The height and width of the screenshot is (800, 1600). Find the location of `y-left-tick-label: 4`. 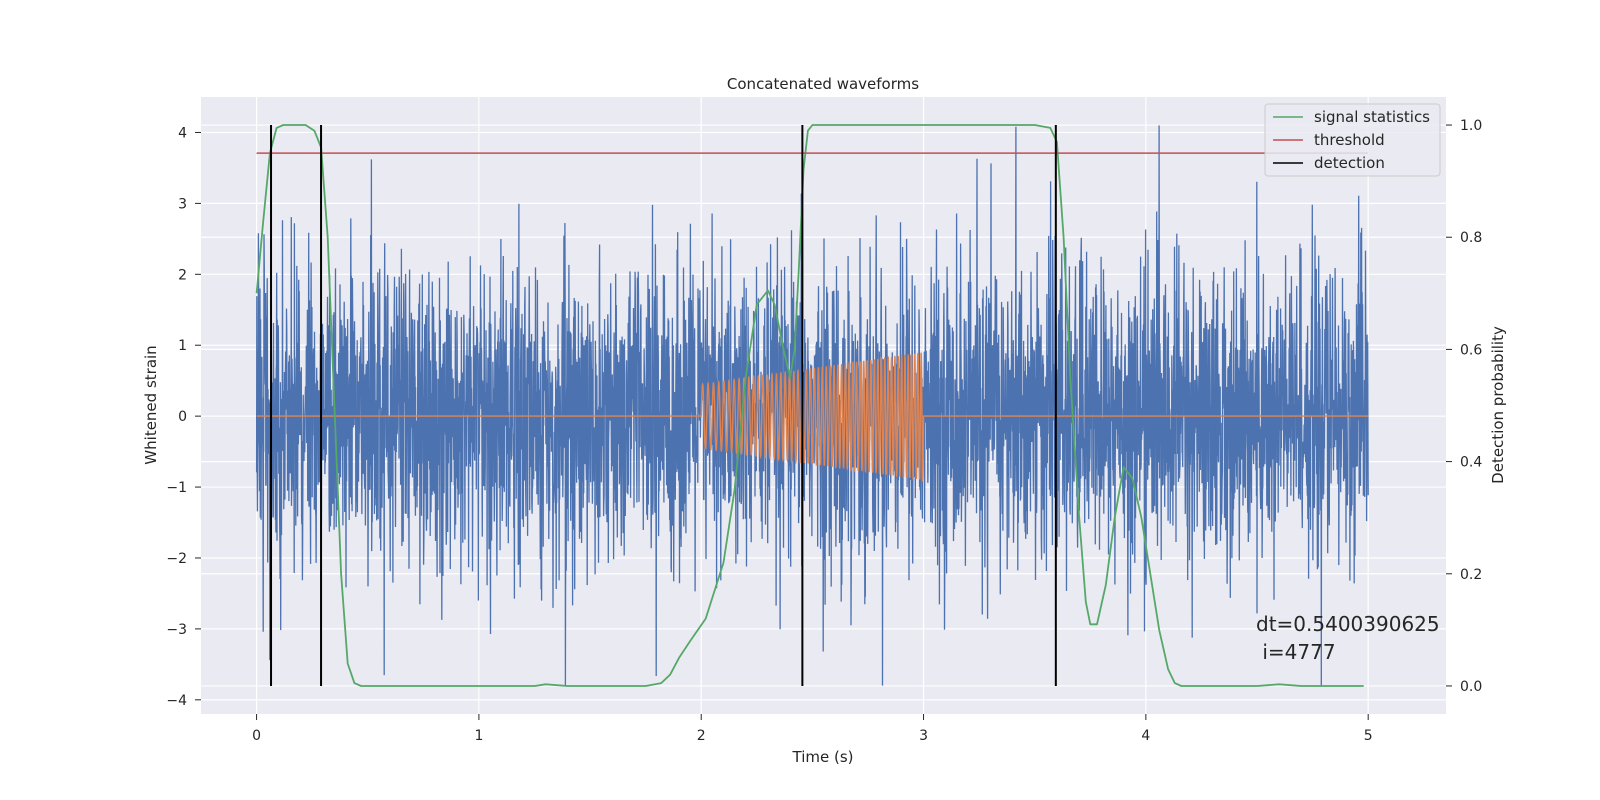

y-left-tick-label: 4 is located at coordinates (182, 133).